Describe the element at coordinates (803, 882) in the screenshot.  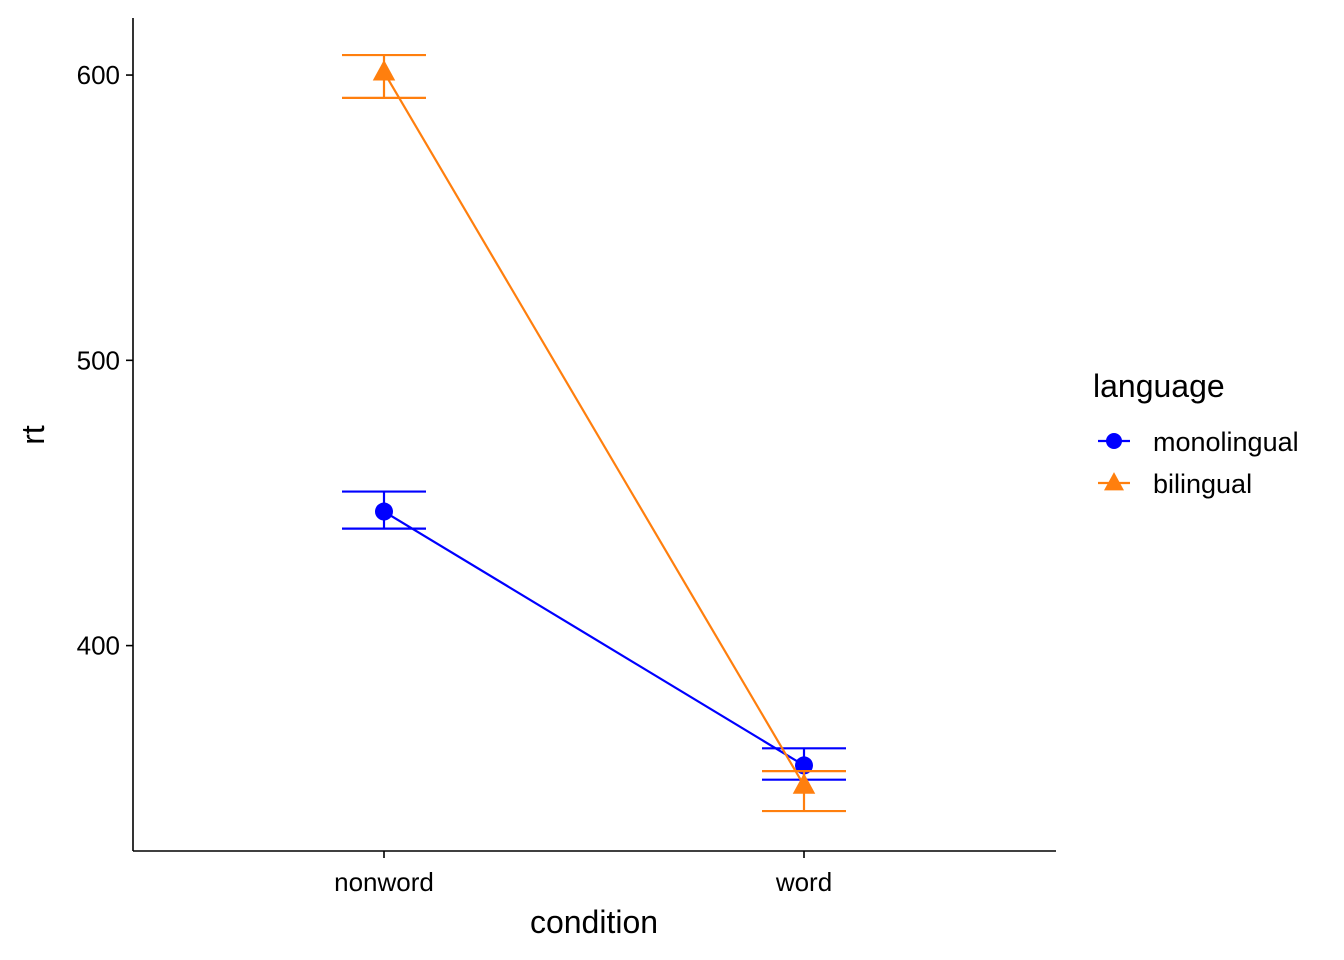
I see `x-tick-label: word` at that location.